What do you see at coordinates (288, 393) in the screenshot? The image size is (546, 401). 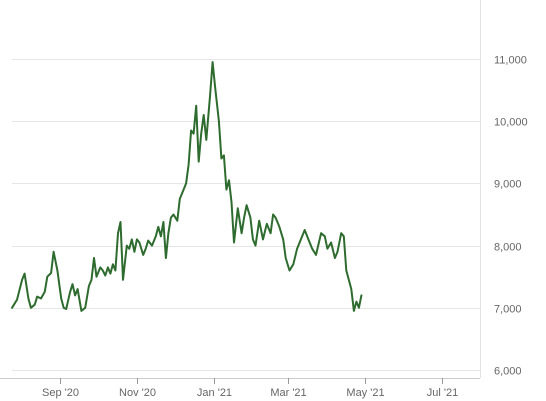 I see `x-tick-label: Mar '21` at bounding box center [288, 393].